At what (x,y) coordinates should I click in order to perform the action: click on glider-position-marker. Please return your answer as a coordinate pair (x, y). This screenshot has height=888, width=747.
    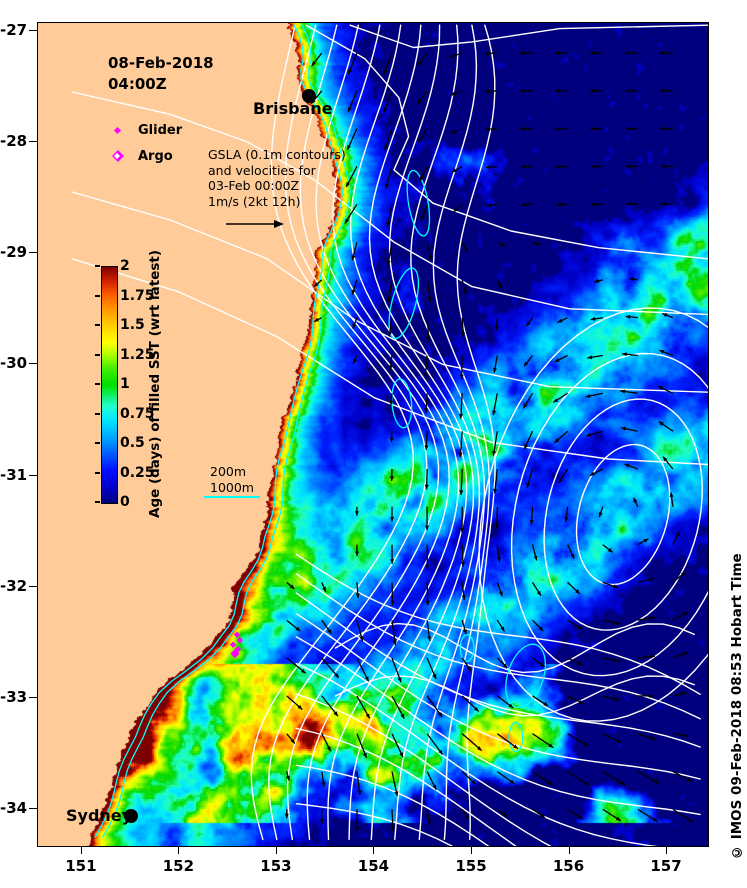
    Looking at the image, I should click on (237, 634).